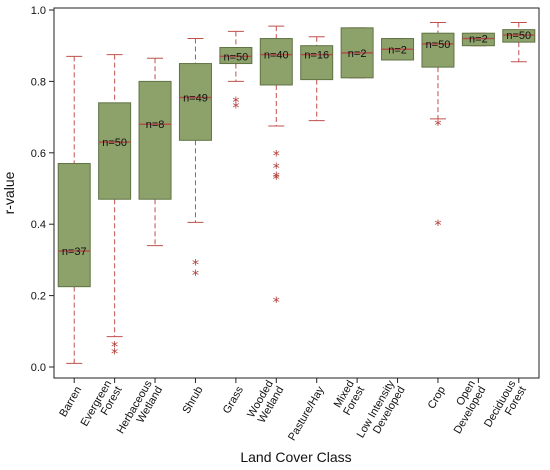  Describe the element at coordinates (192, 400) in the screenshot. I see `x-category-label: Shrub` at that location.